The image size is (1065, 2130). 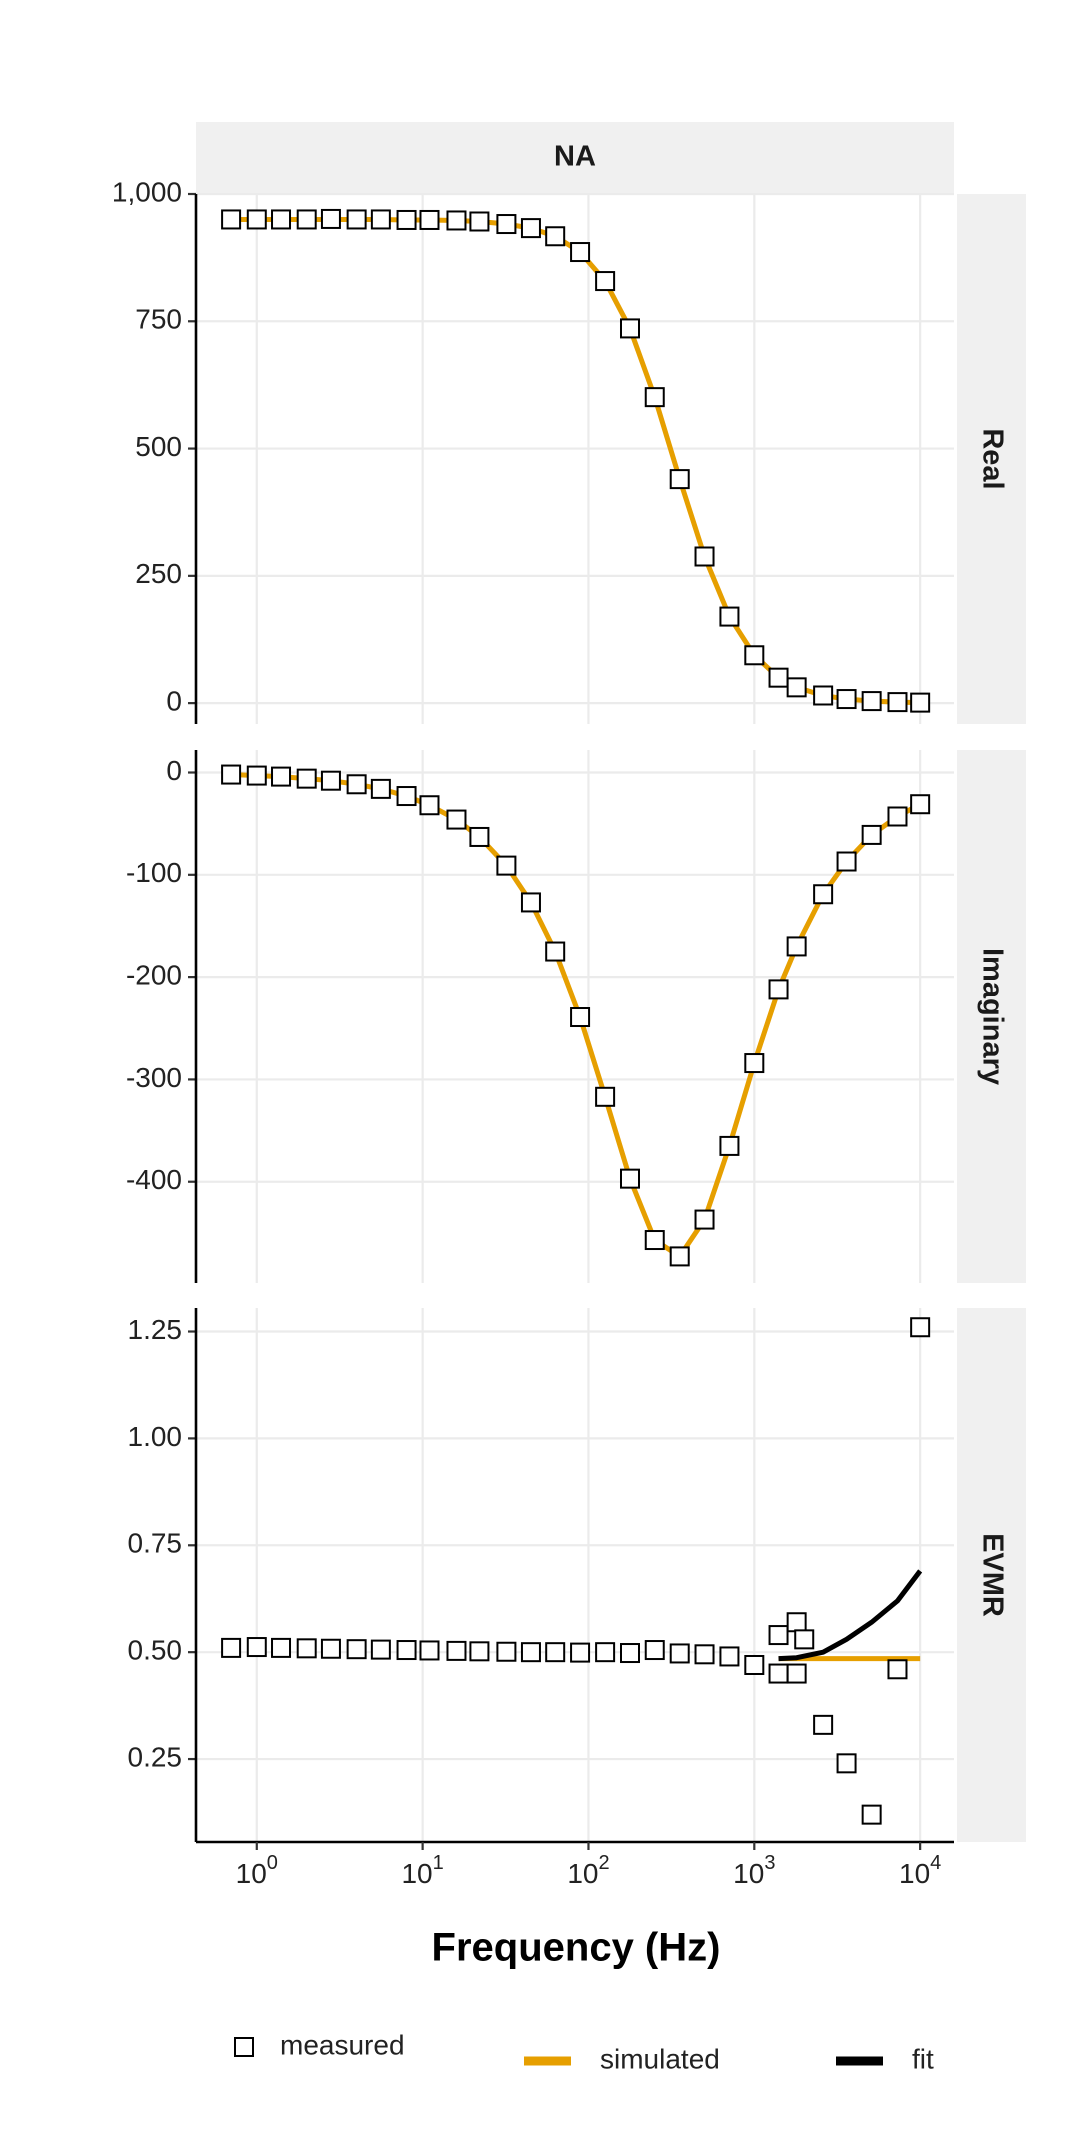 What do you see at coordinates (850, 1615) in the screenshot?
I see `line-fit` at bounding box center [850, 1615].